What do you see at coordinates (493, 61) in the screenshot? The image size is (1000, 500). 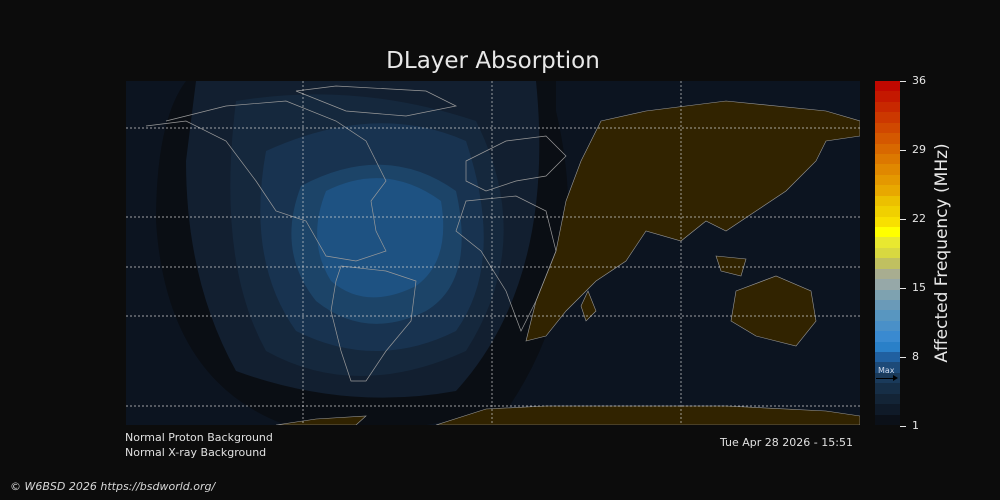 I see `chart-title: DLayer Absorption` at bounding box center [493, 61].